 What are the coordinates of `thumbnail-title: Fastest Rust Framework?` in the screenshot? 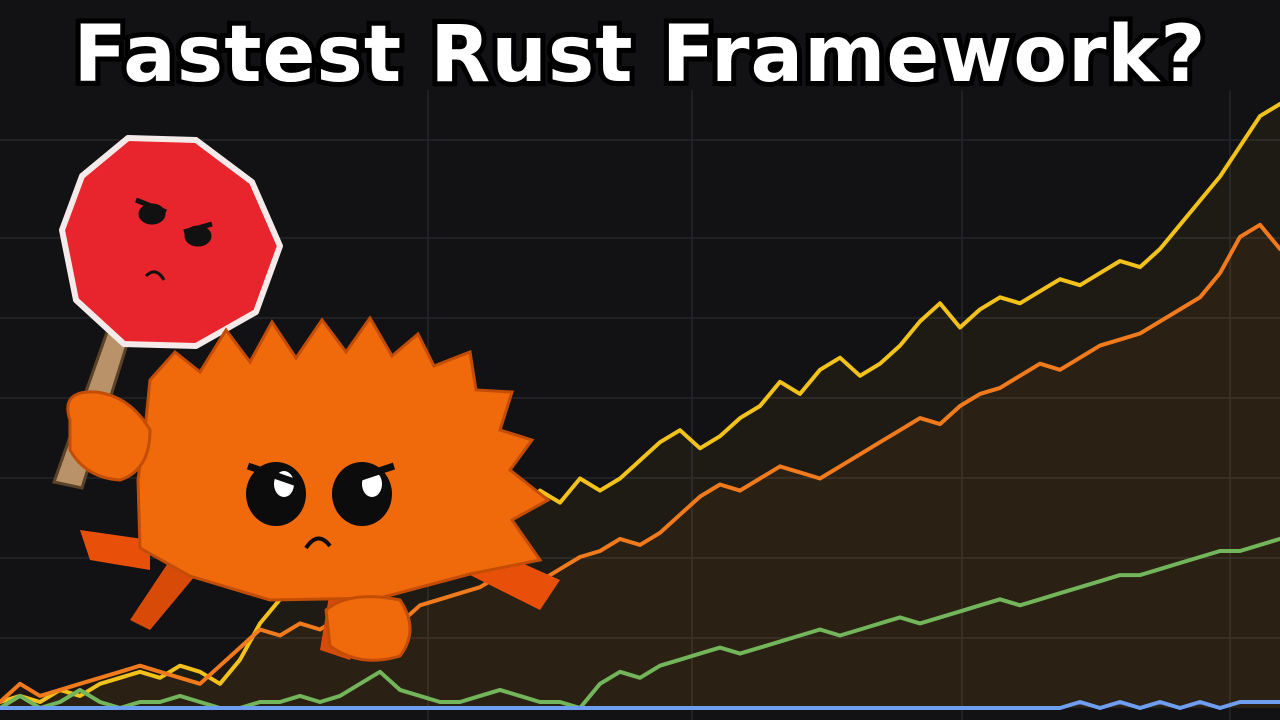 It's located at (639, 55).